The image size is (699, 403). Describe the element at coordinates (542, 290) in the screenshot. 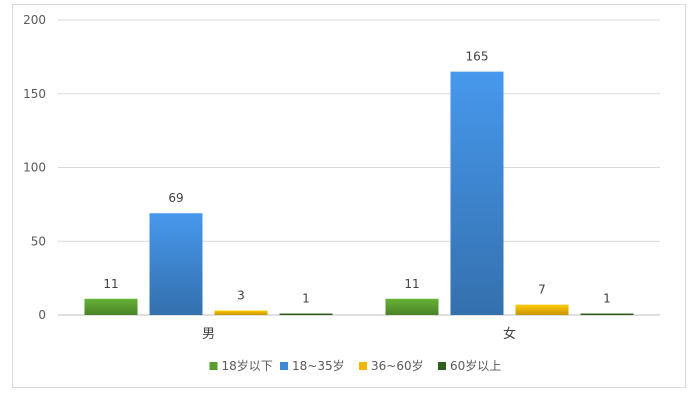

I see `data-label: 7` at that location.